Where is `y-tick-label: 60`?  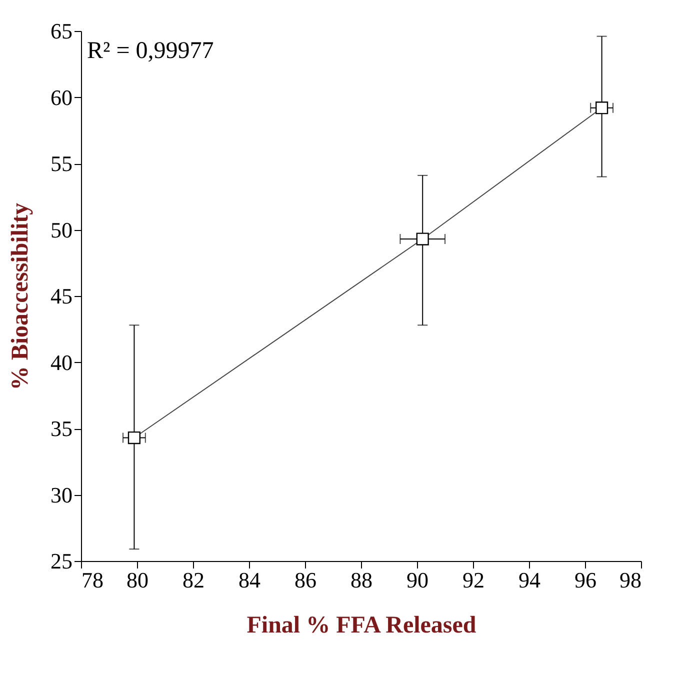 y-tick-label: 60 is located at coordinates (61, 97).